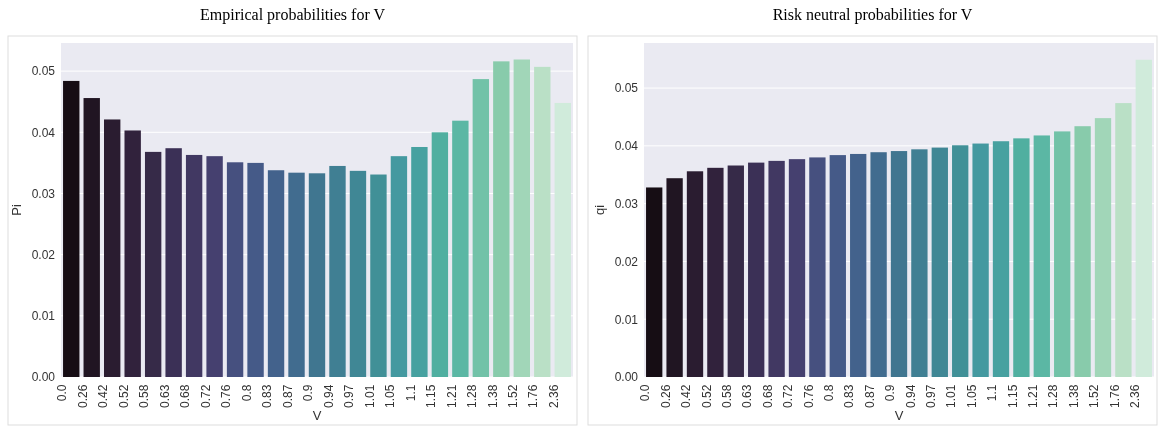 The image size is (1160, 429). What do you see at coordinates (82, 396) in the screenshot?
I see `x-tick-label: 0.26` at bounding box center [82, 396].